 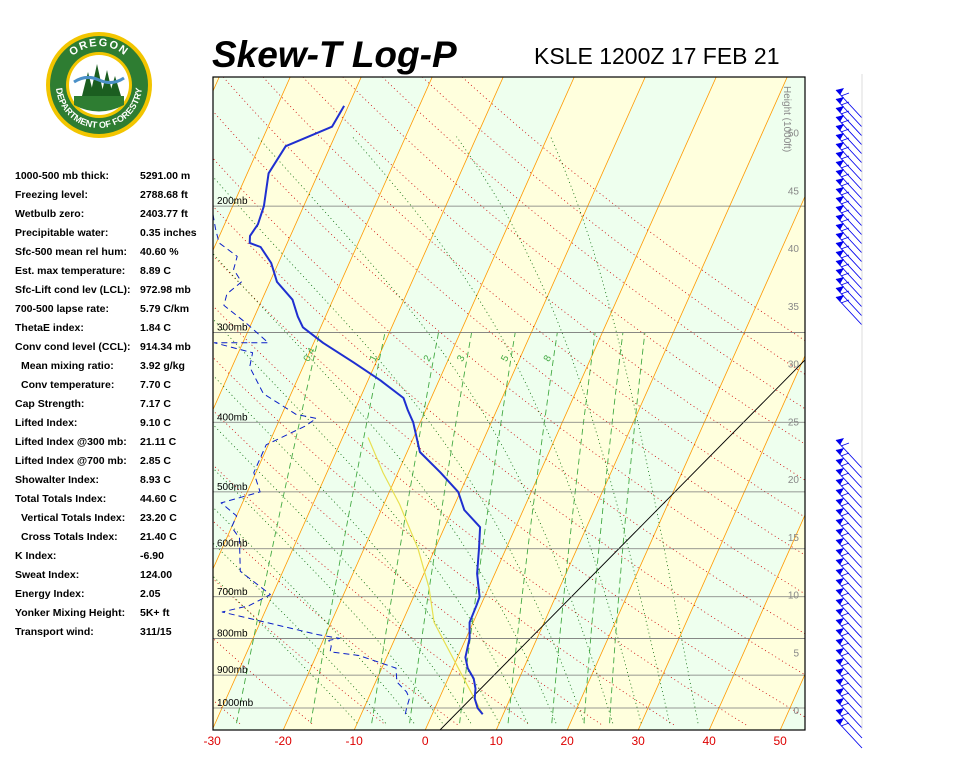 What do you see at coordinates (794, 422) in the screenshot?
I see `height-tick-label: 25` at bounding box center [794, 422].